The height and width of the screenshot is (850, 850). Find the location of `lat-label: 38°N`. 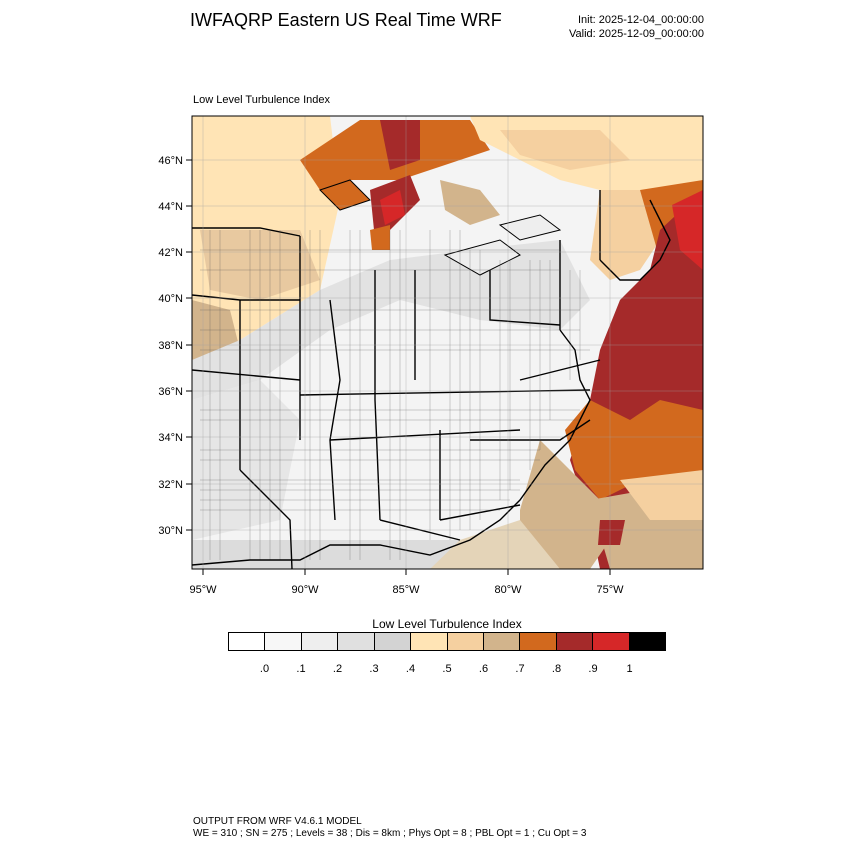

lat-label: 38°N is located at coordinates (170, 346).